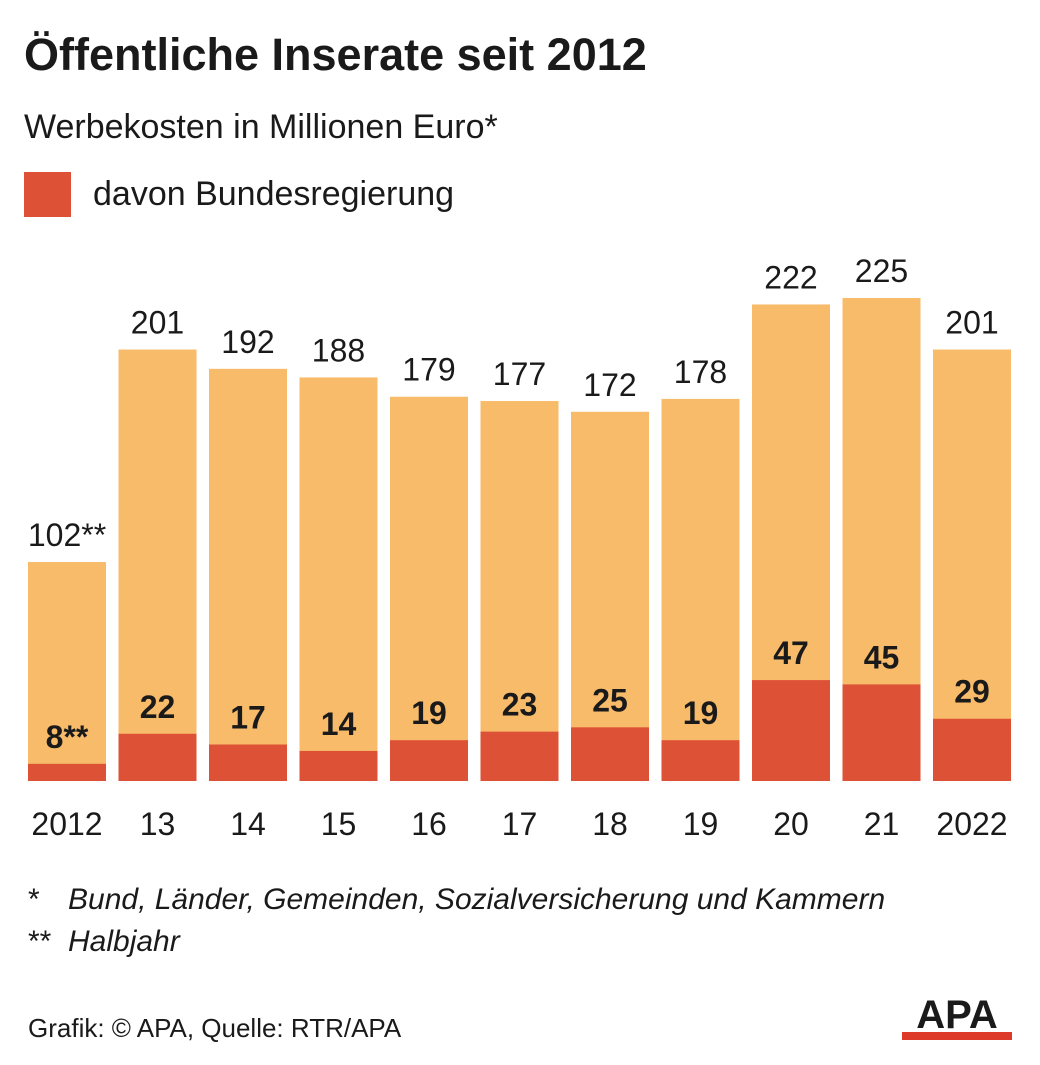 The height and width of the screenshot is (1065, 1040). Describe the element at coordinates (428, 370) in the screenshot. I see `label-total-16: 179` at that location.